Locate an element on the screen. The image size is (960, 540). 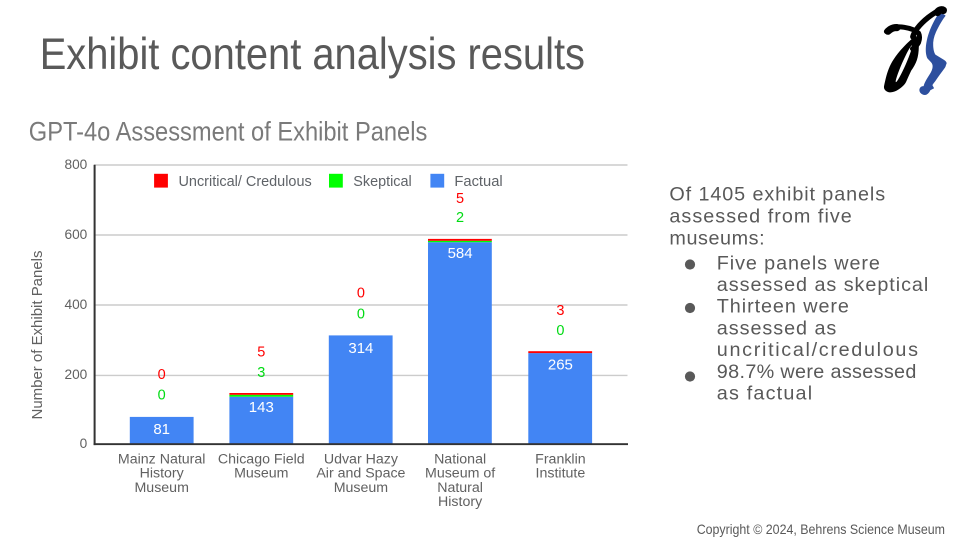
svg-text: Chicago Field is located at coordinates (261, 459).